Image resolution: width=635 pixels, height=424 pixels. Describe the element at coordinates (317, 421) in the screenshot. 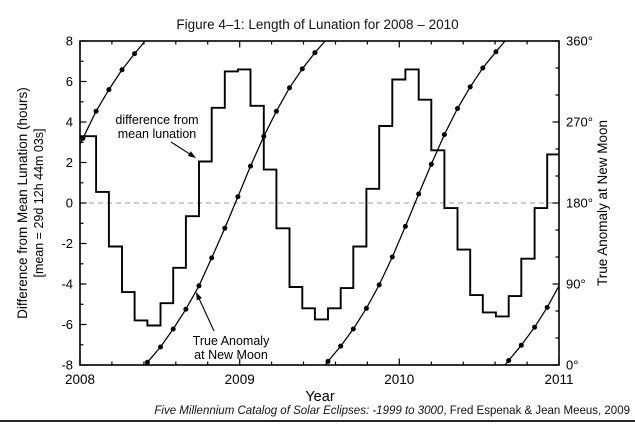

I see `bottom-rule` at that location.